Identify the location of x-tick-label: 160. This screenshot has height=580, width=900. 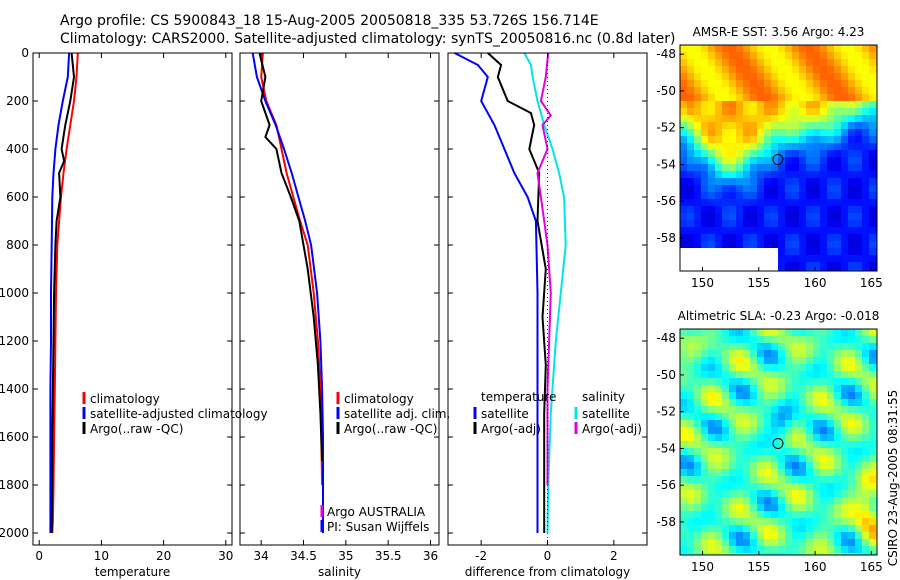
(815, 567).